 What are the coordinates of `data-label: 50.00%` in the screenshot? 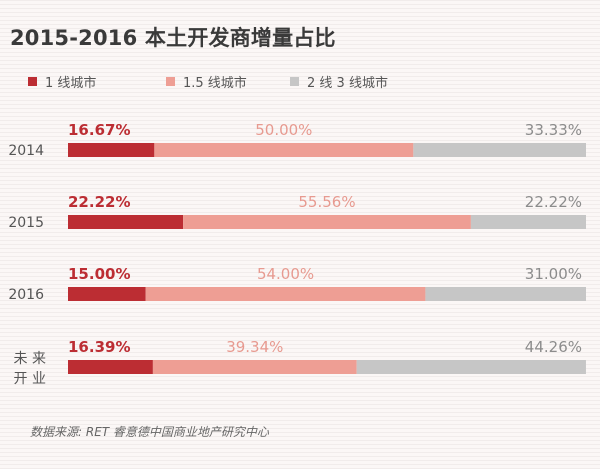 It's located at (283, 130).